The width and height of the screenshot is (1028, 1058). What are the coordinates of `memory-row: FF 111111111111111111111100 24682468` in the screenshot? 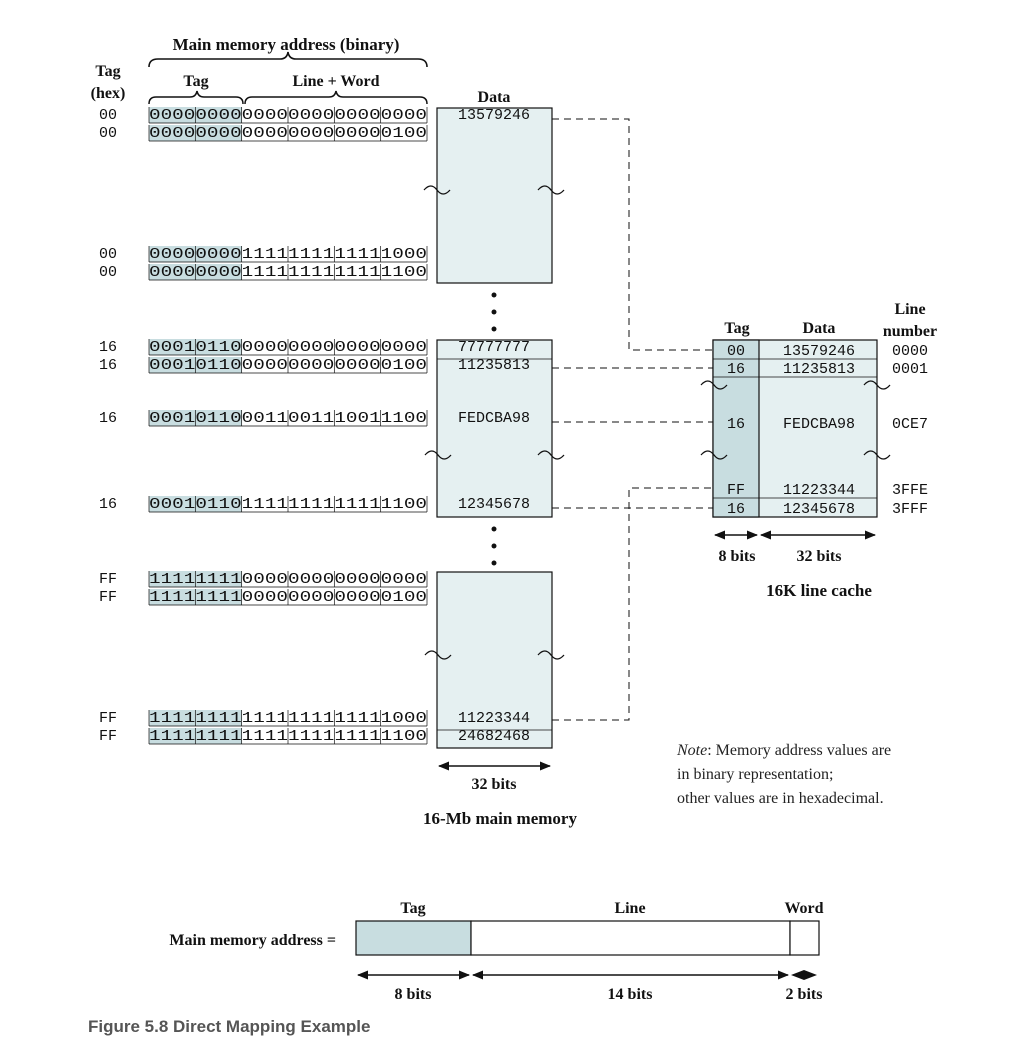 It's located at (314, 736).